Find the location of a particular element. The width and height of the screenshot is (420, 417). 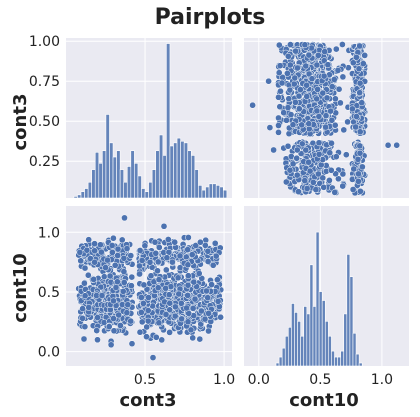

x-tick-label-cont10: 0.5 is located at coordinates (320, 380).